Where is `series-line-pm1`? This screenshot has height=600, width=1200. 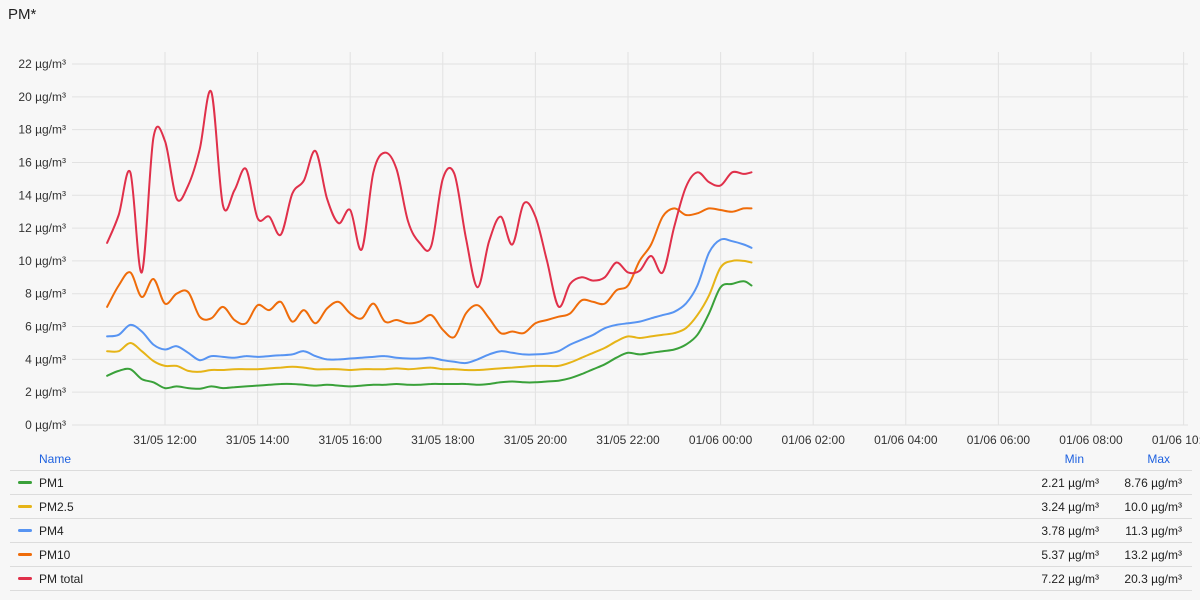
series-line-pm1 is located at coordinates (429, 335).